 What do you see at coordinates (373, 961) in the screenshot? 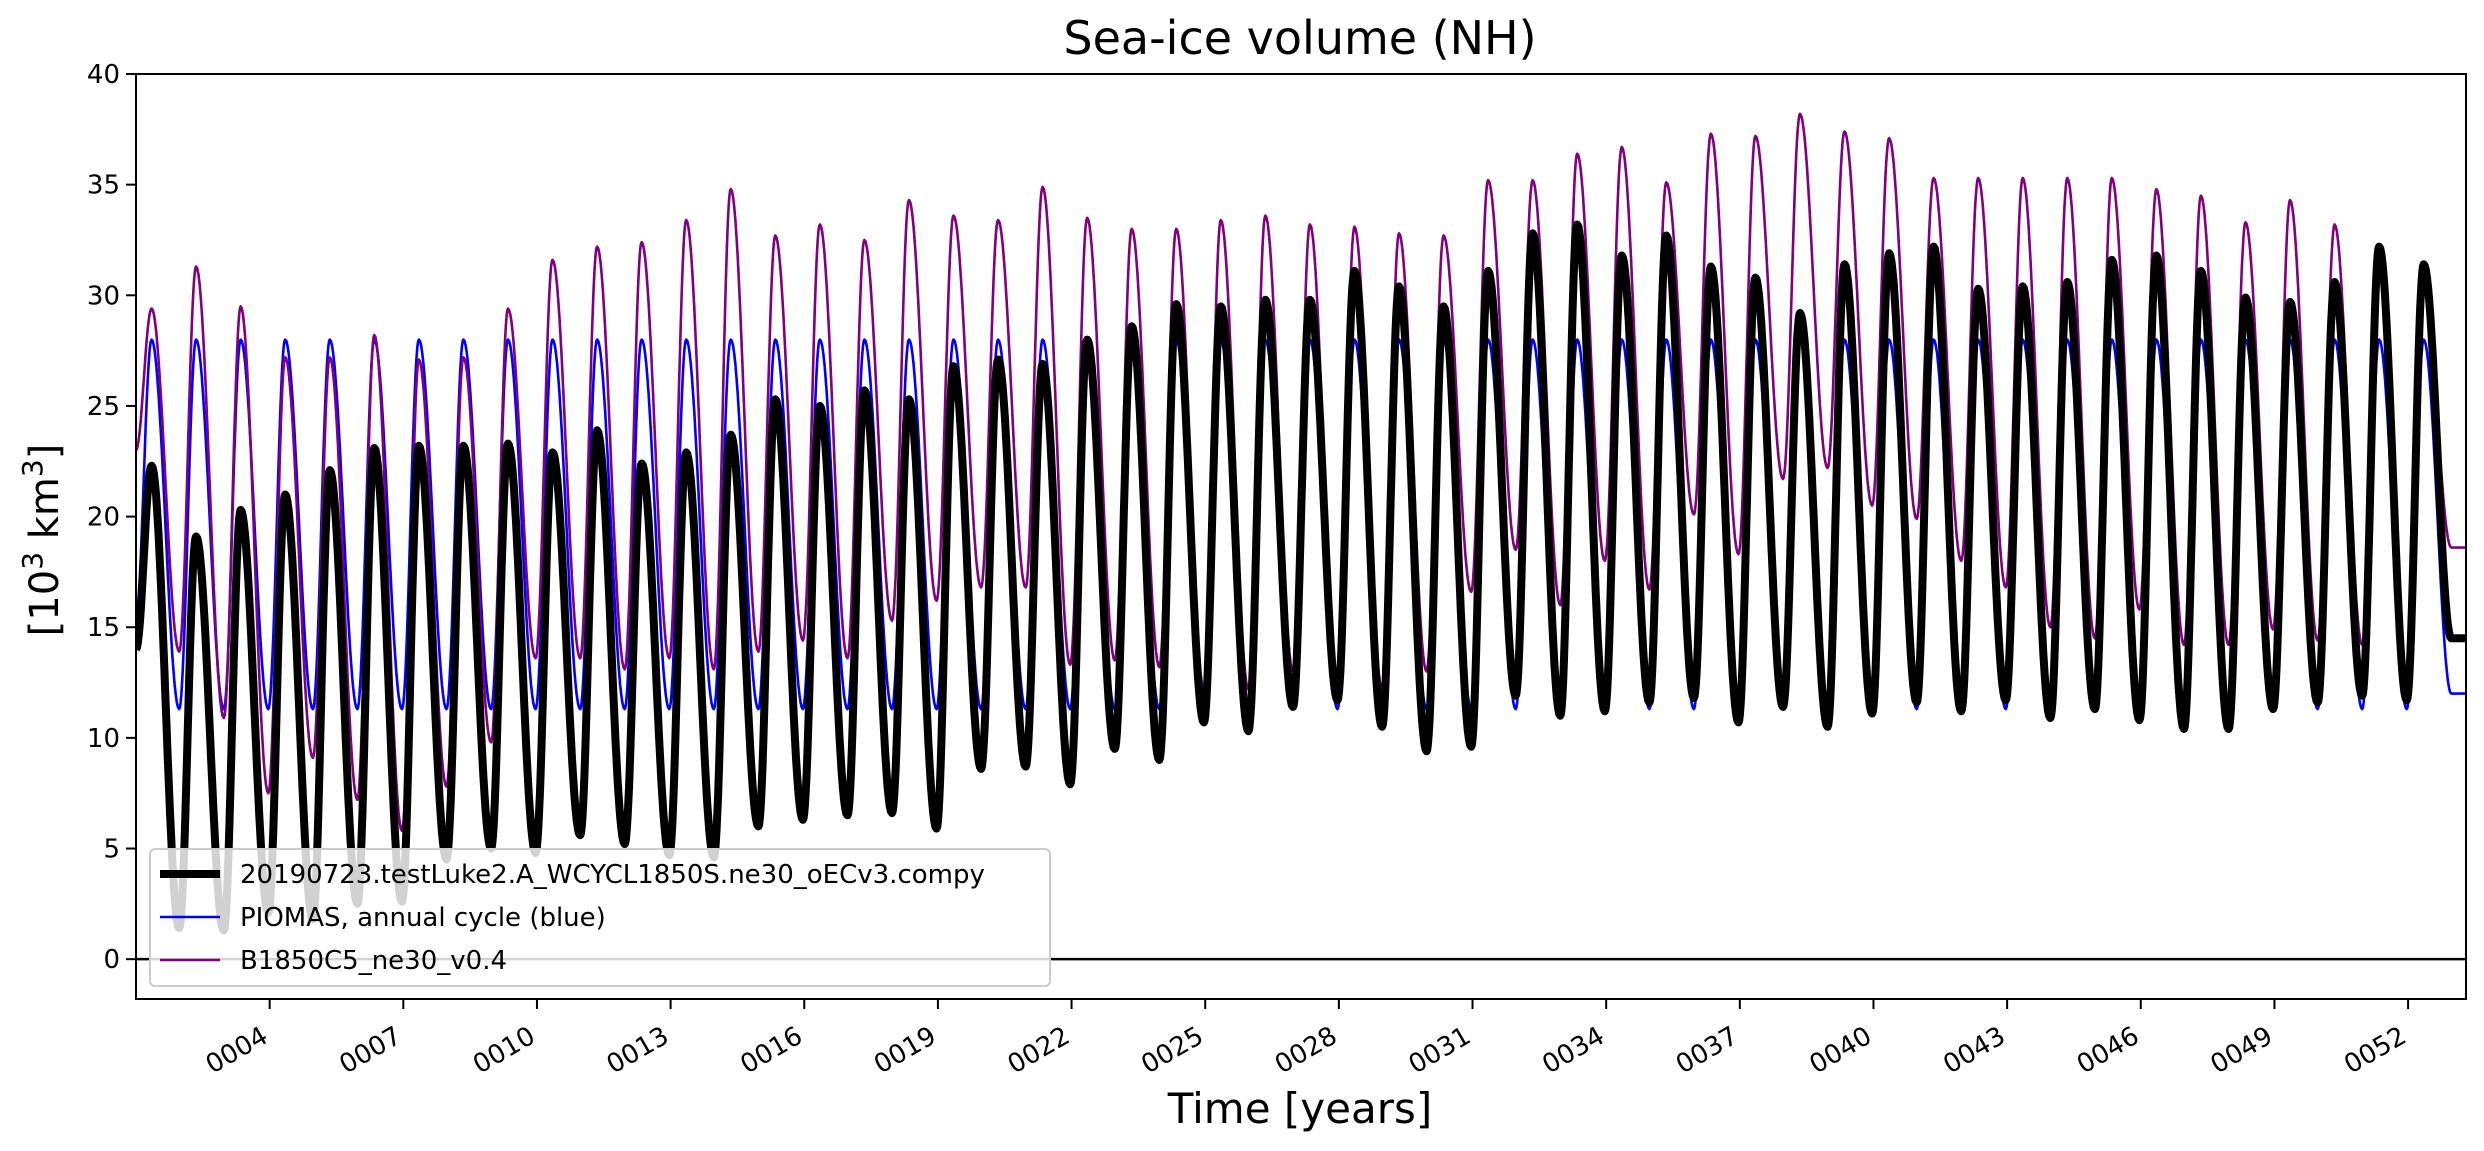
I see `legend-label-2: B1850C5_ne30_v0.4` at bounding box center [373, 961].